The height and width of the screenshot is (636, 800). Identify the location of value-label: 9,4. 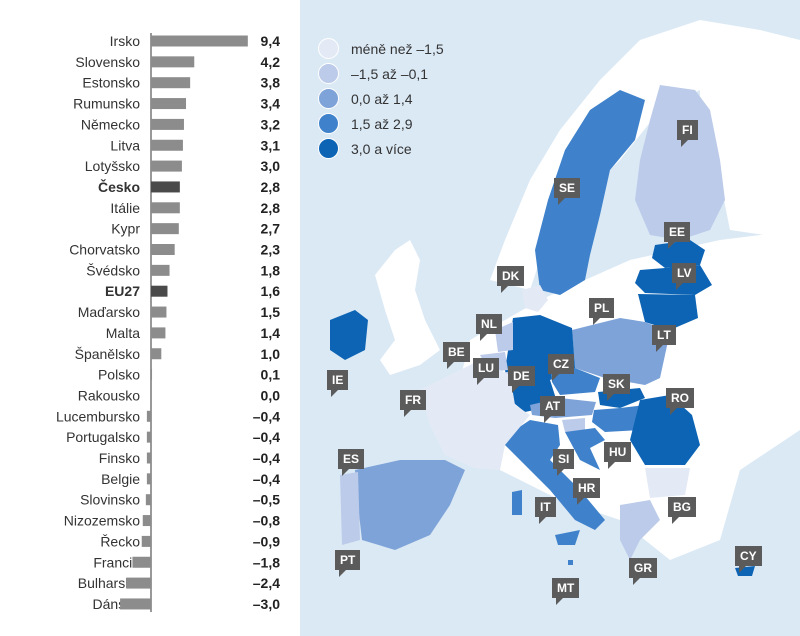
(271, 41).